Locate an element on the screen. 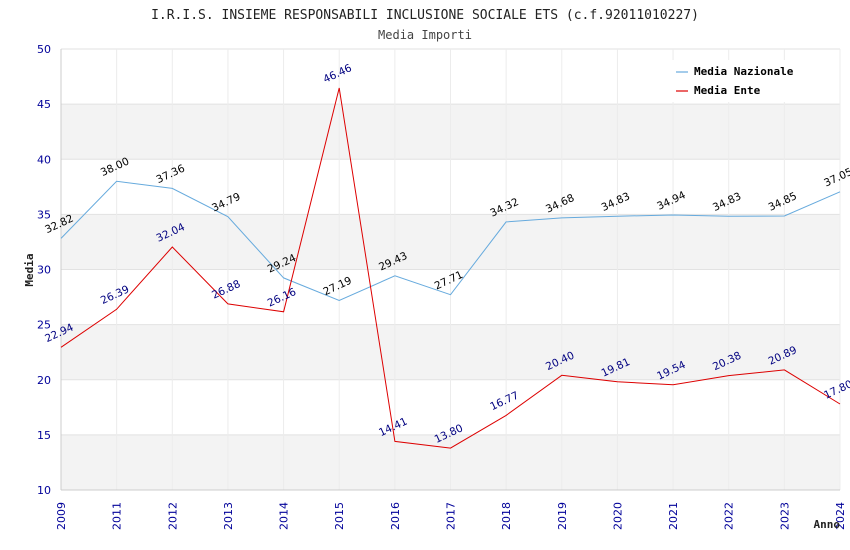 The image size is (850, 550). data-label: 16.77 is located at coordinates (504, 401).